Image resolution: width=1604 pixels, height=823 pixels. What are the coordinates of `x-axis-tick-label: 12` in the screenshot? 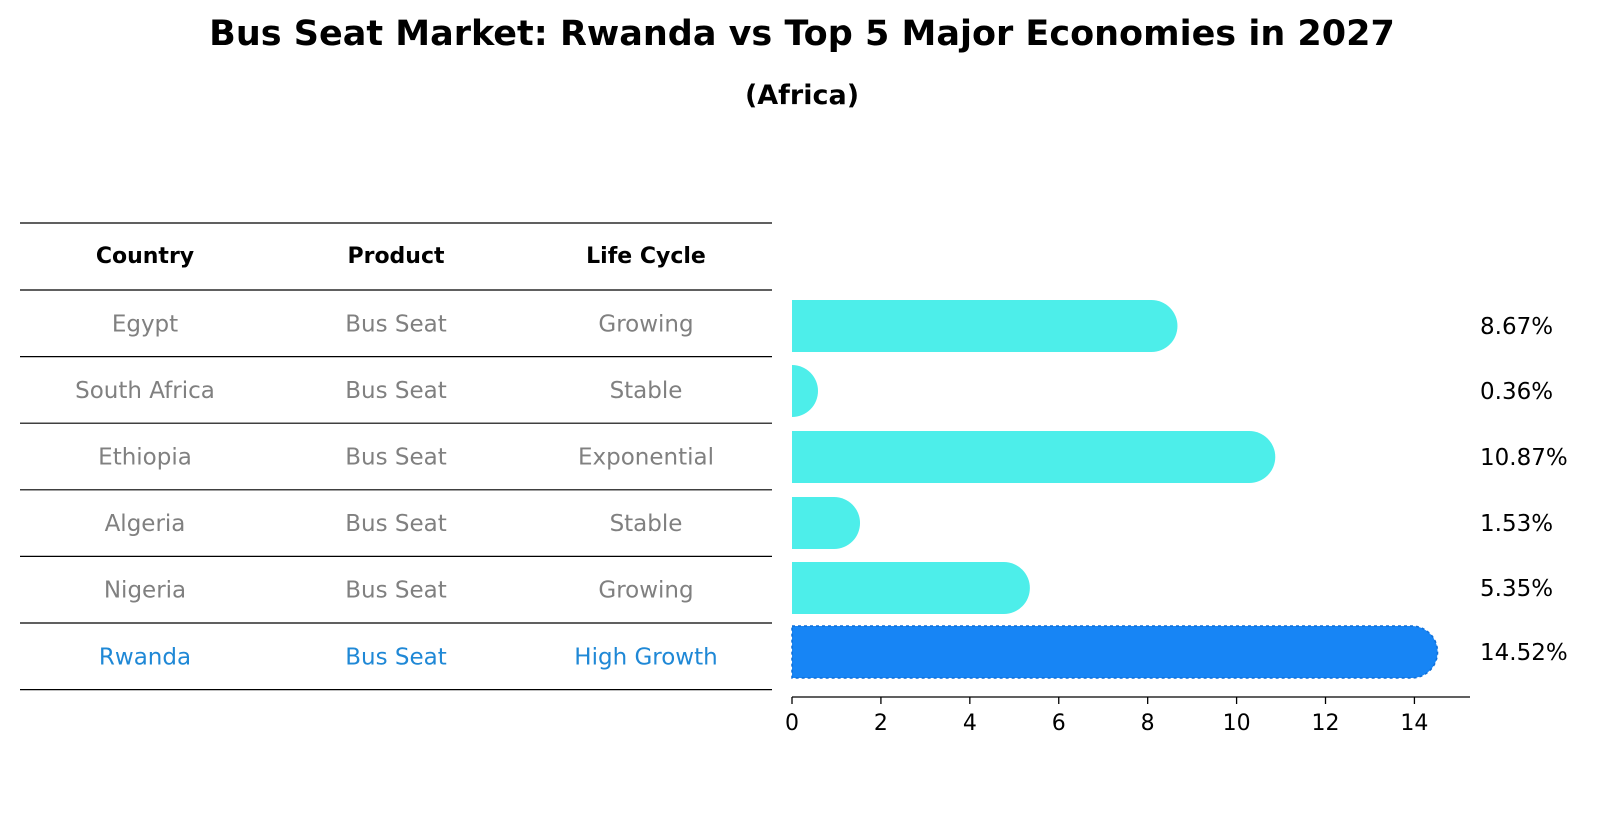 It's located at (1326, 723).